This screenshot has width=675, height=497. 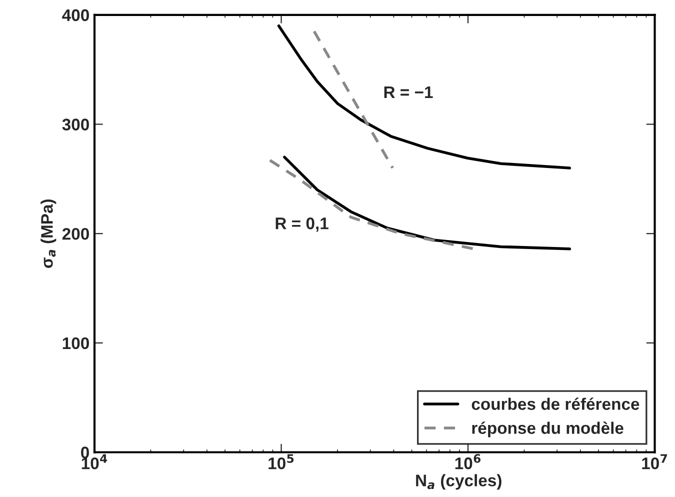 I want to click on annotation: R = 0,1, so click(x=302, y=225).